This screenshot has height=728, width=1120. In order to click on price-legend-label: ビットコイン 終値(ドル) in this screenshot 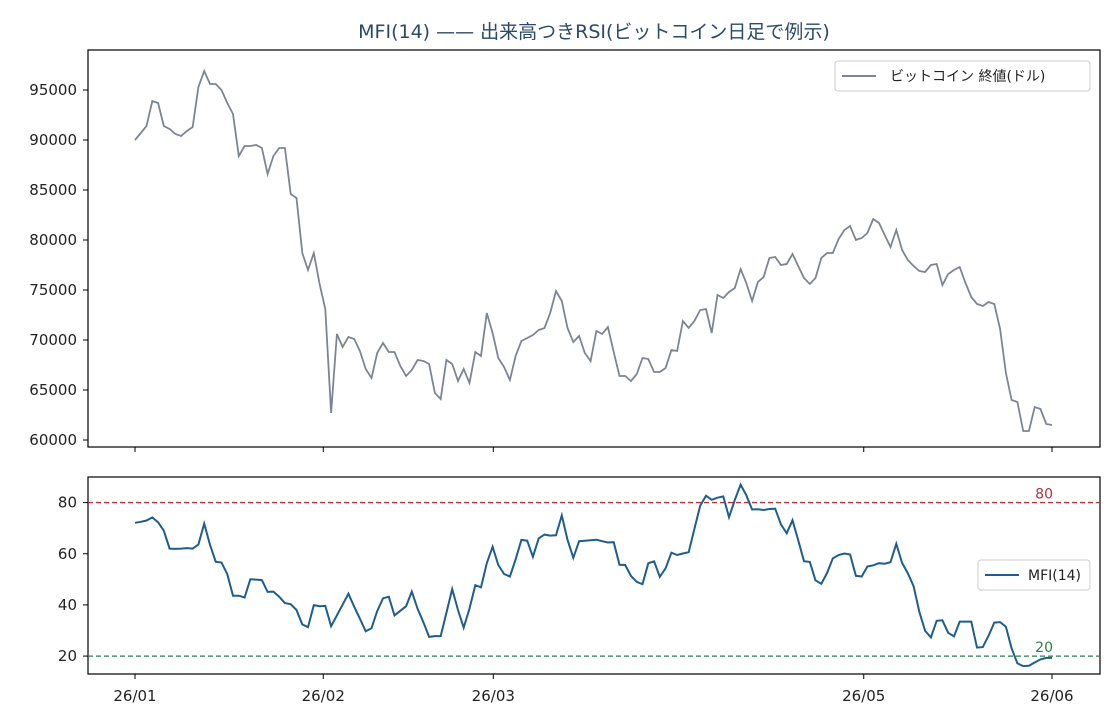, I will do `click(967, 77)`.